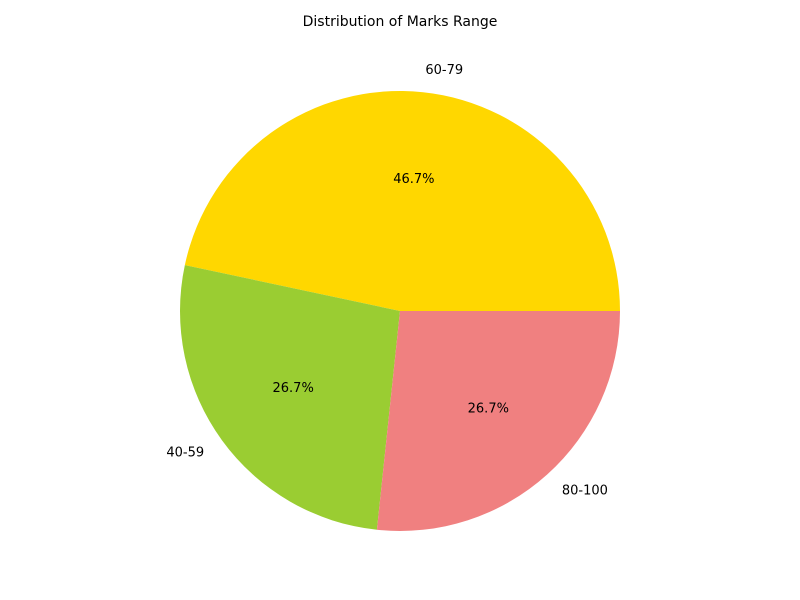 Image resolution: width=800 pixels, height=600 pixels. What do you see at coordinates (413, 179) in the screenshot?
I see `slice-percent-label: 46.7%` at bounding box center [413, 179].